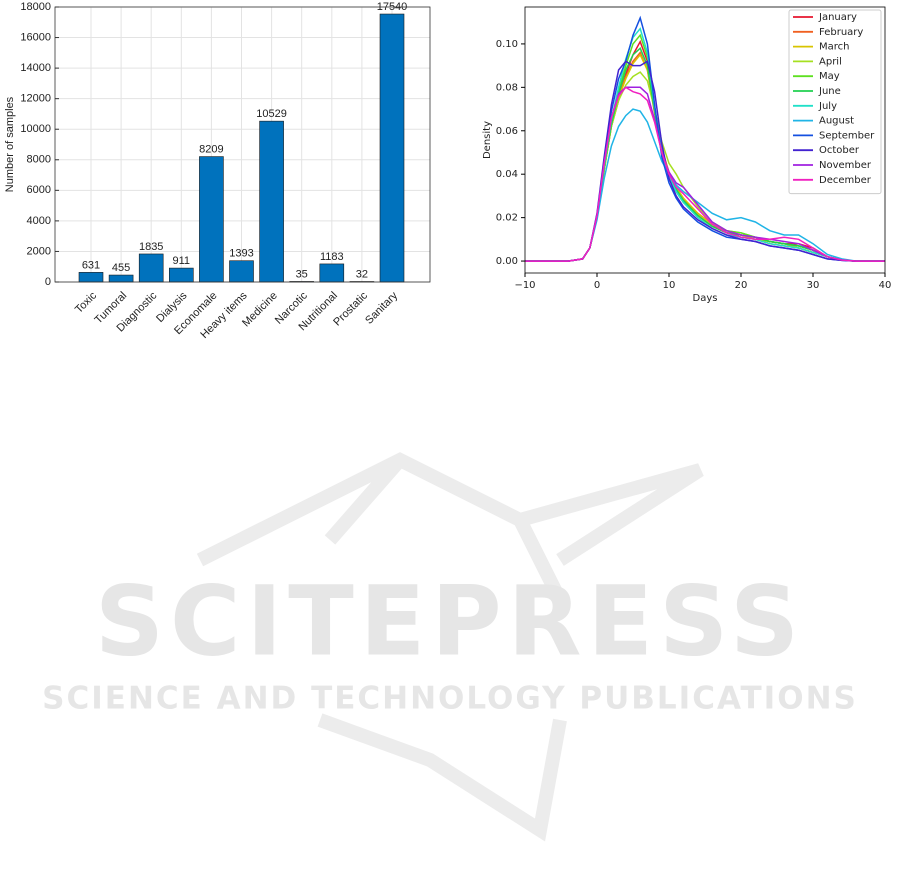 The height and width of the screenshot is (884, 921). Describe the element at coordinates (381, 307) in the screenshot. I see `x-tick-label: Sanitary` at that location.